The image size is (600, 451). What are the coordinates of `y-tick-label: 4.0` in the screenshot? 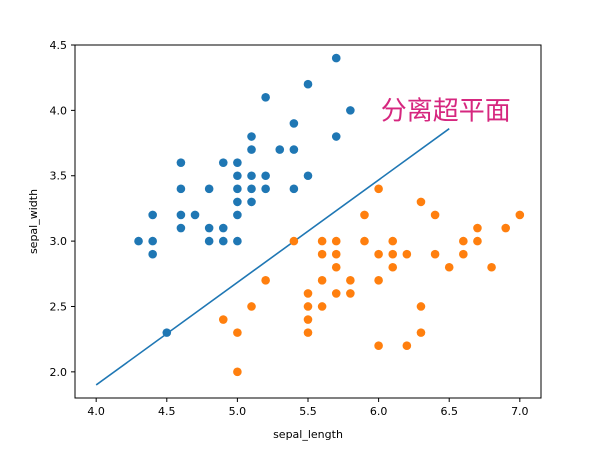 It's located at (59, 110).